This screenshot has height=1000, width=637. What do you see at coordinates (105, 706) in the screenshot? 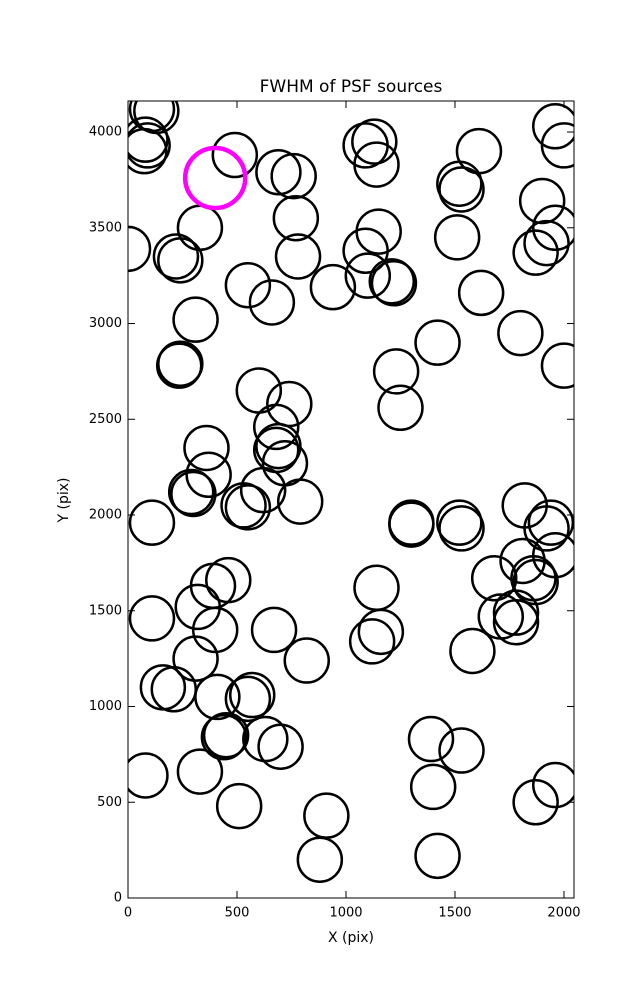
I see `y-tick-label: 1000` at bounding box center [105, 706].